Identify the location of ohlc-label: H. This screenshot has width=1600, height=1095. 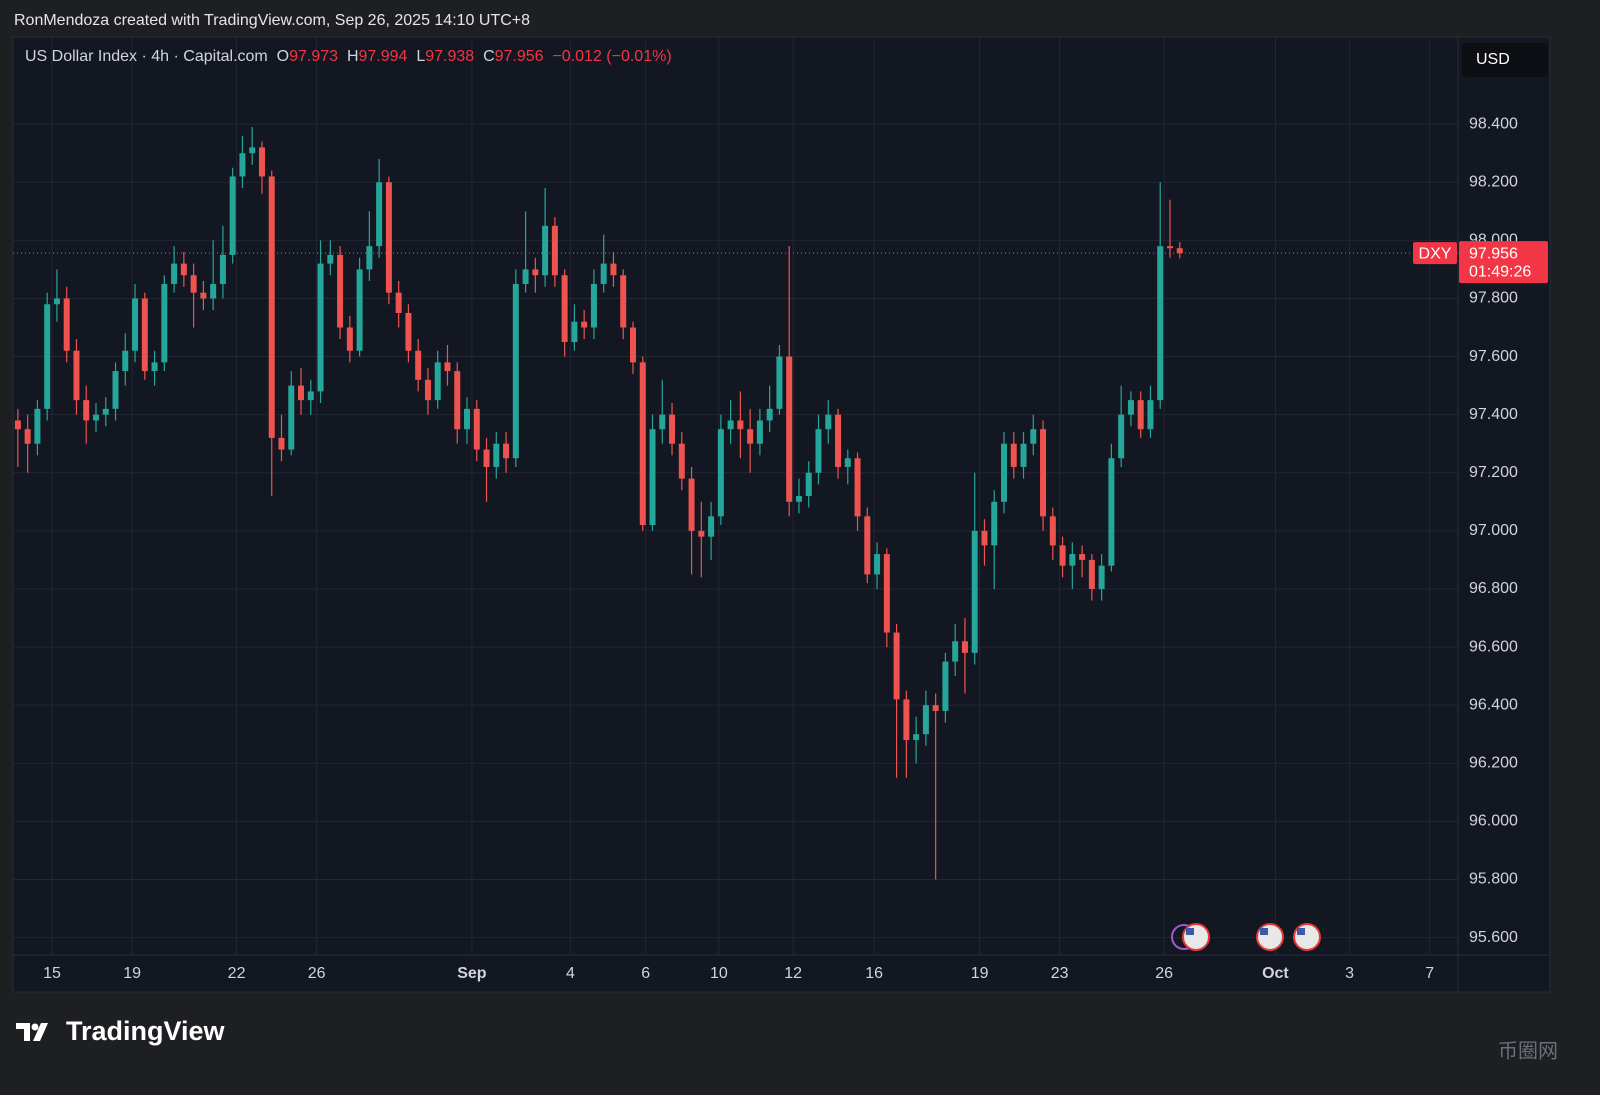
(352, 56).